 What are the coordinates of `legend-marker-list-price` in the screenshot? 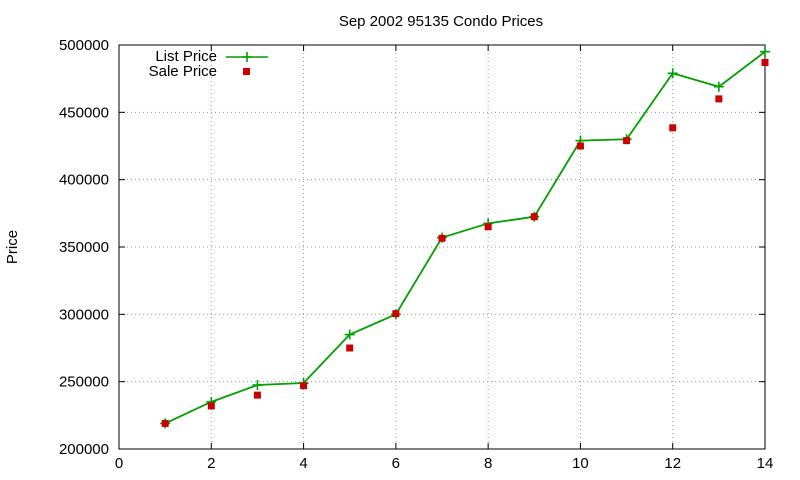 It's located at (247, 57).